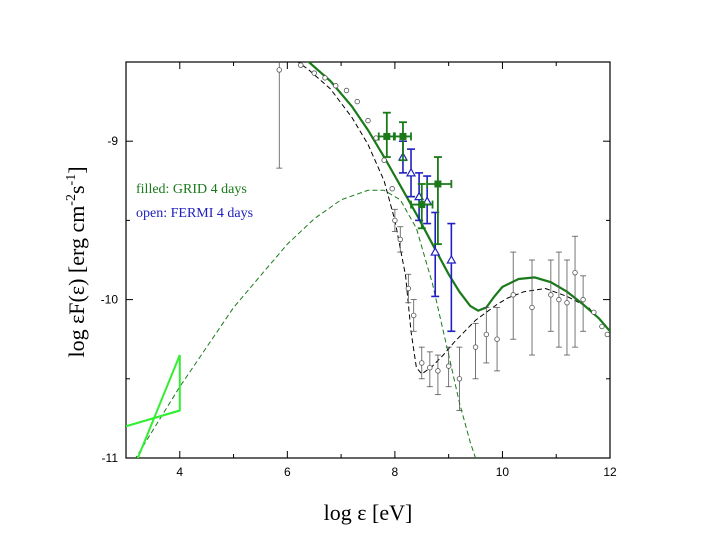  What do you see at coordinates (110, 458) in the screenshot?
I see `y-tick-label: -11` at bounding box center [110, 458].